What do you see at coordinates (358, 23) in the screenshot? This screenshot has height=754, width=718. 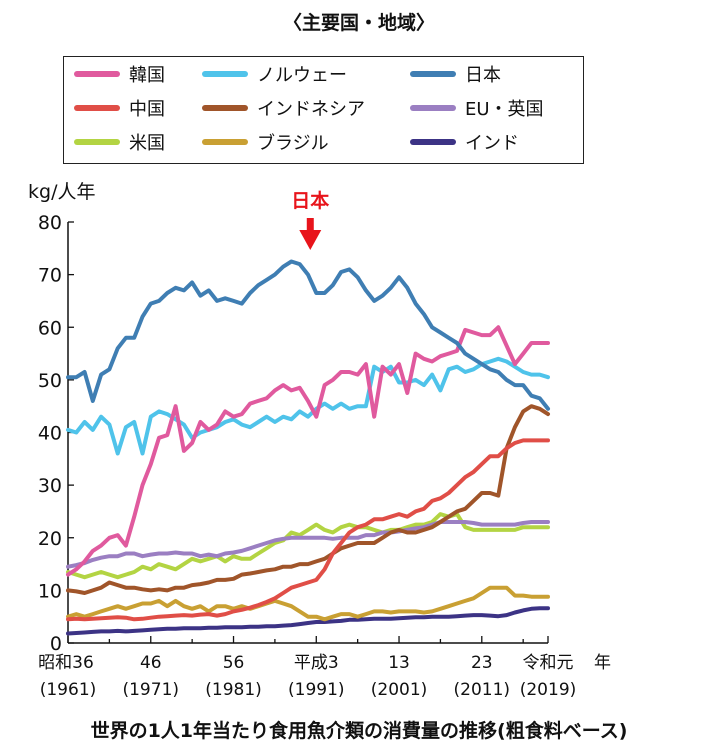 I see `chart-subtitle: 〈主要国・地域〉` at bounding box center [358, 23].